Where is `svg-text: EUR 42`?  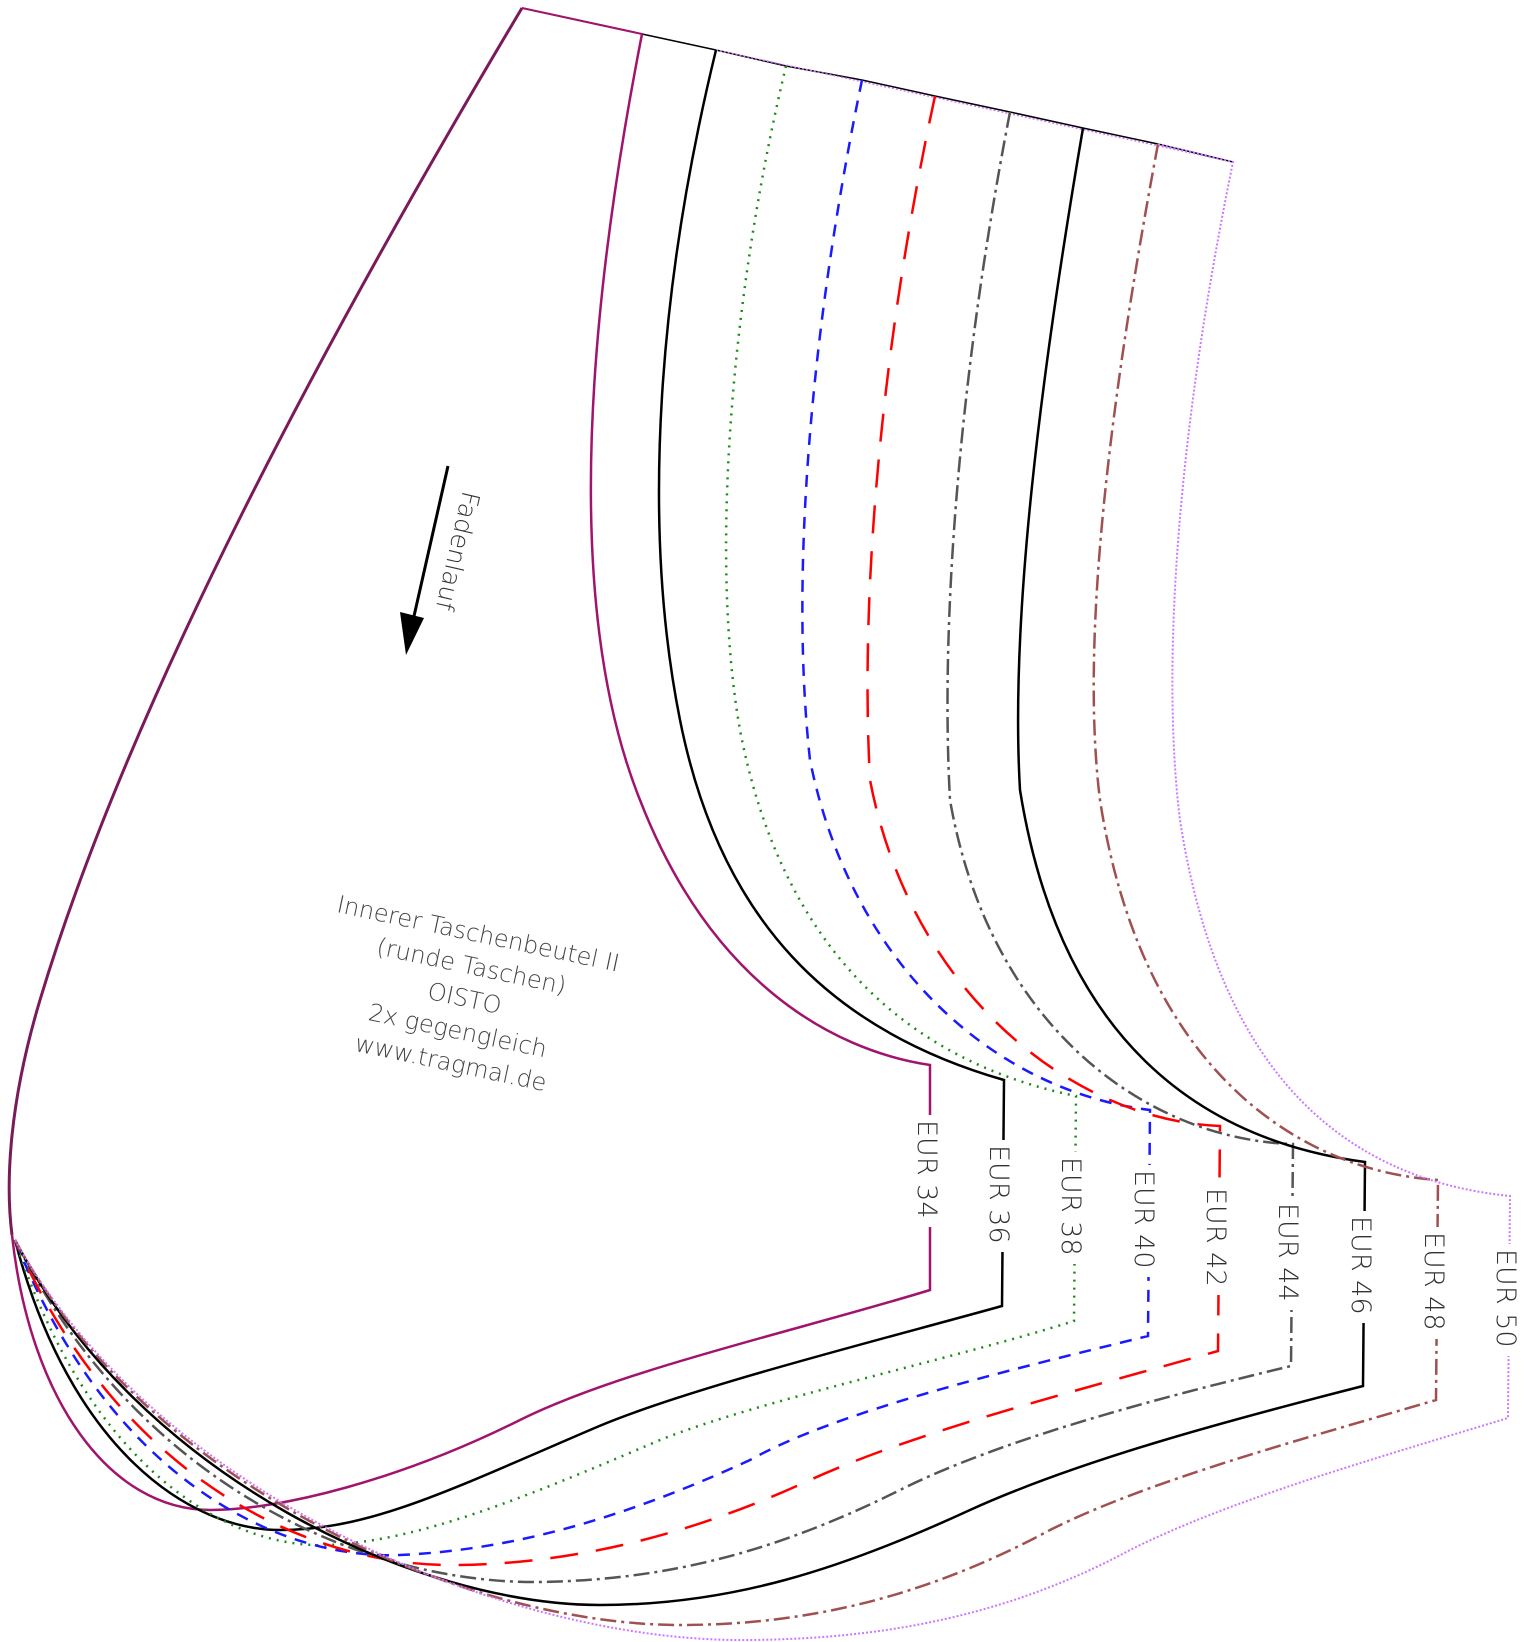 svg-text: EUR 42 is located at coordinates (1215, 1237).